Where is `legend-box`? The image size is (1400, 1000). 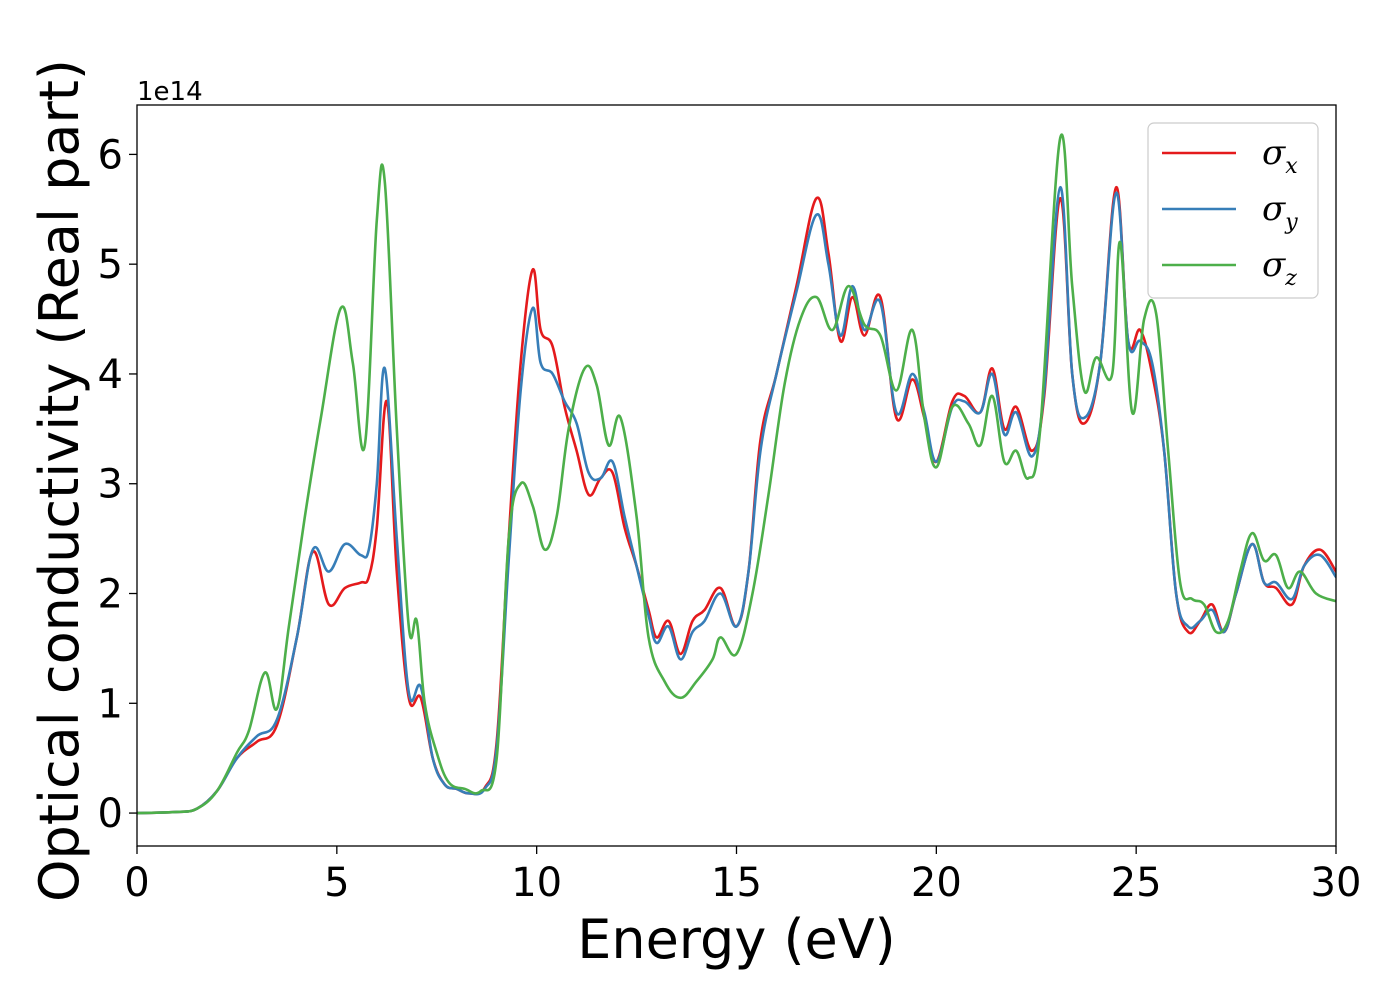
legend-box is located at coordinates (1233, 210).